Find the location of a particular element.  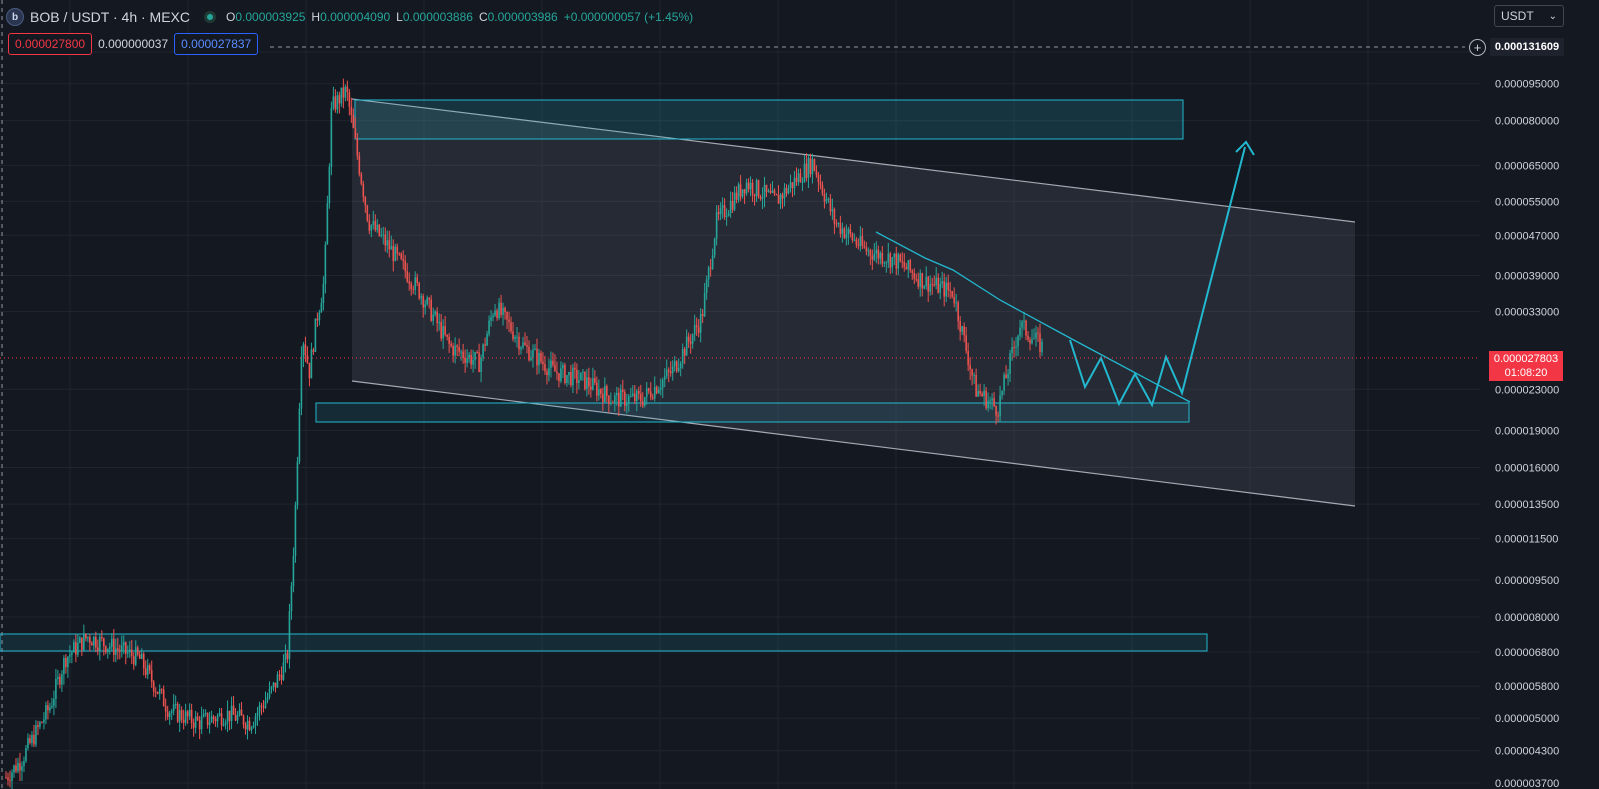

change-value: +0.000000057 (+1.45%) is located at coordinates (628, 17).